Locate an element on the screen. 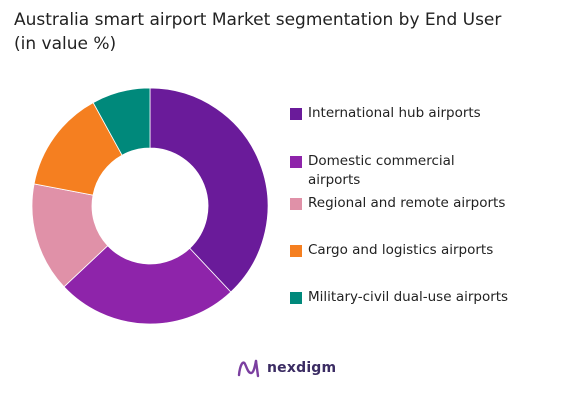  donut-slice-domestic-commercial-airports is located at coordinates (147, 285).